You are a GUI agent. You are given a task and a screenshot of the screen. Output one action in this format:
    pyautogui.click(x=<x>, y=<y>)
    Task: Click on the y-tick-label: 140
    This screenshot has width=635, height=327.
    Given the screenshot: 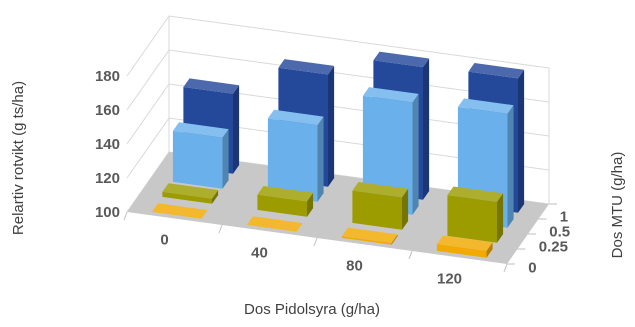 What is the action you would take?
    pyautogui.click(x=107, y=144)
    